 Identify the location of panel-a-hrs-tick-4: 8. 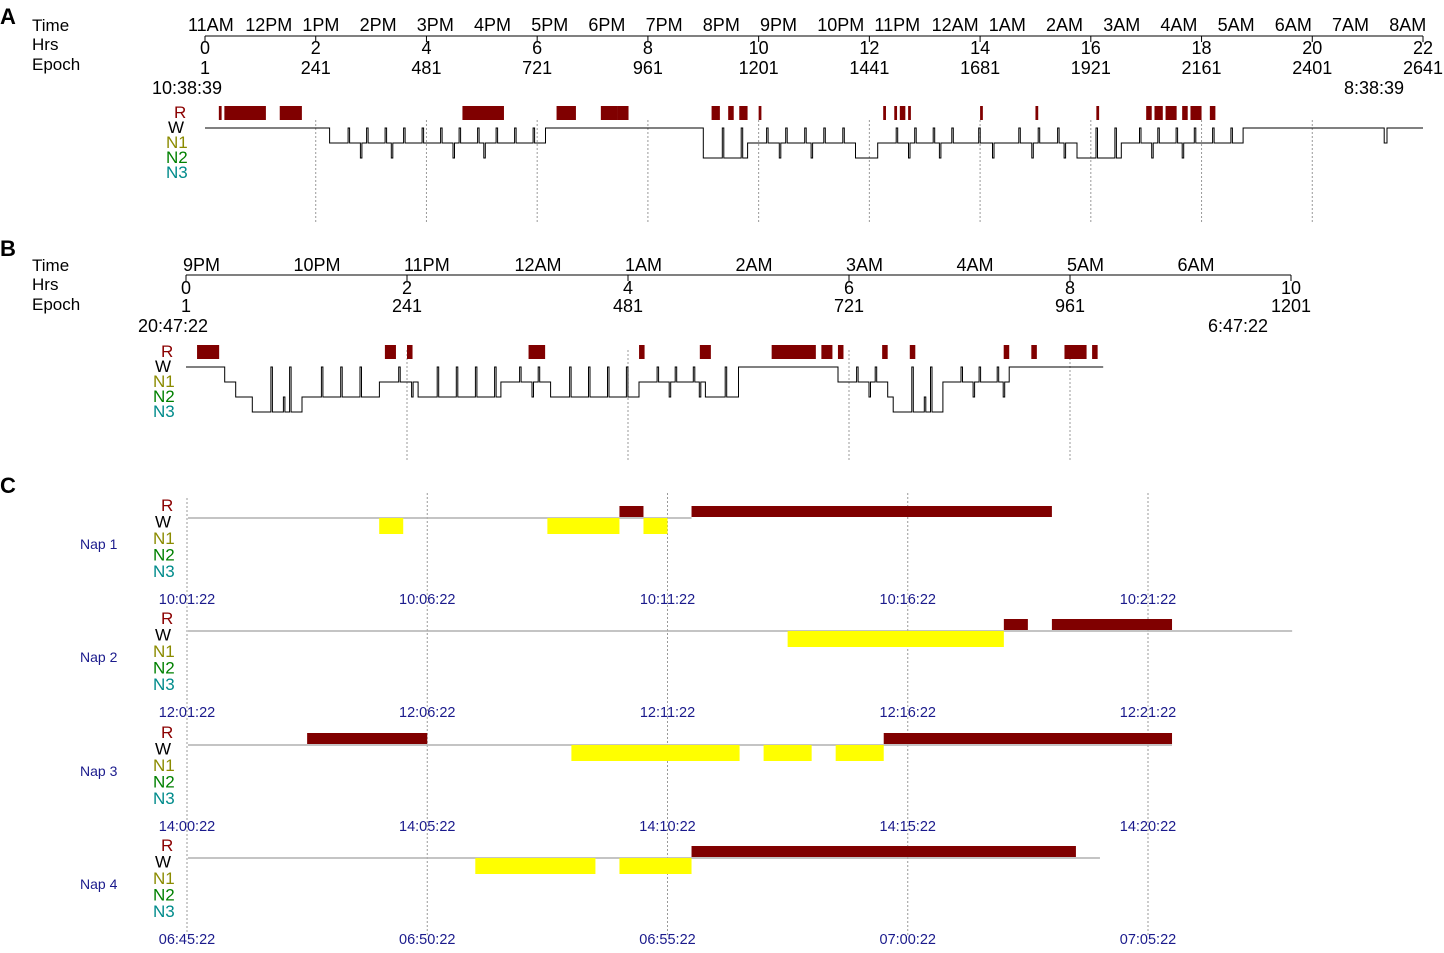
(648, 48).